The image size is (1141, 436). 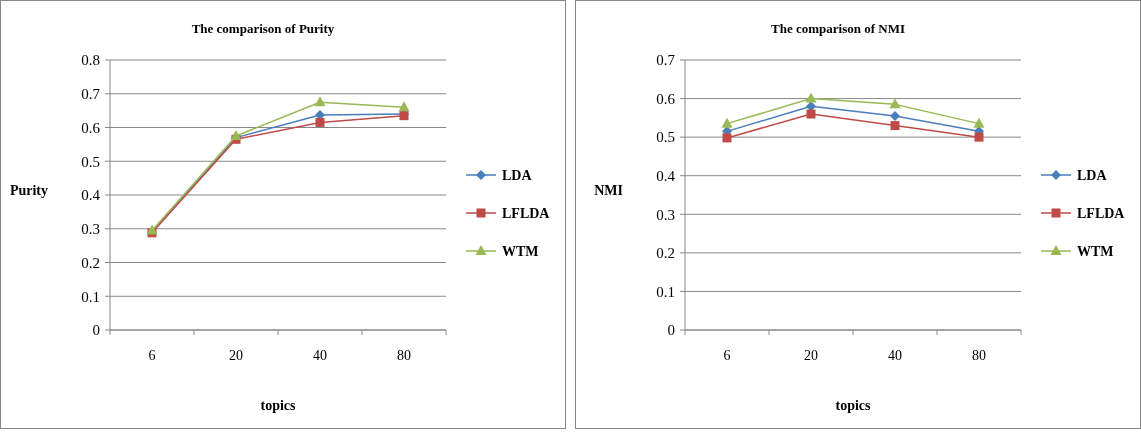 I want to click on y-axis-title: Purity, so click(x=28, y=190).